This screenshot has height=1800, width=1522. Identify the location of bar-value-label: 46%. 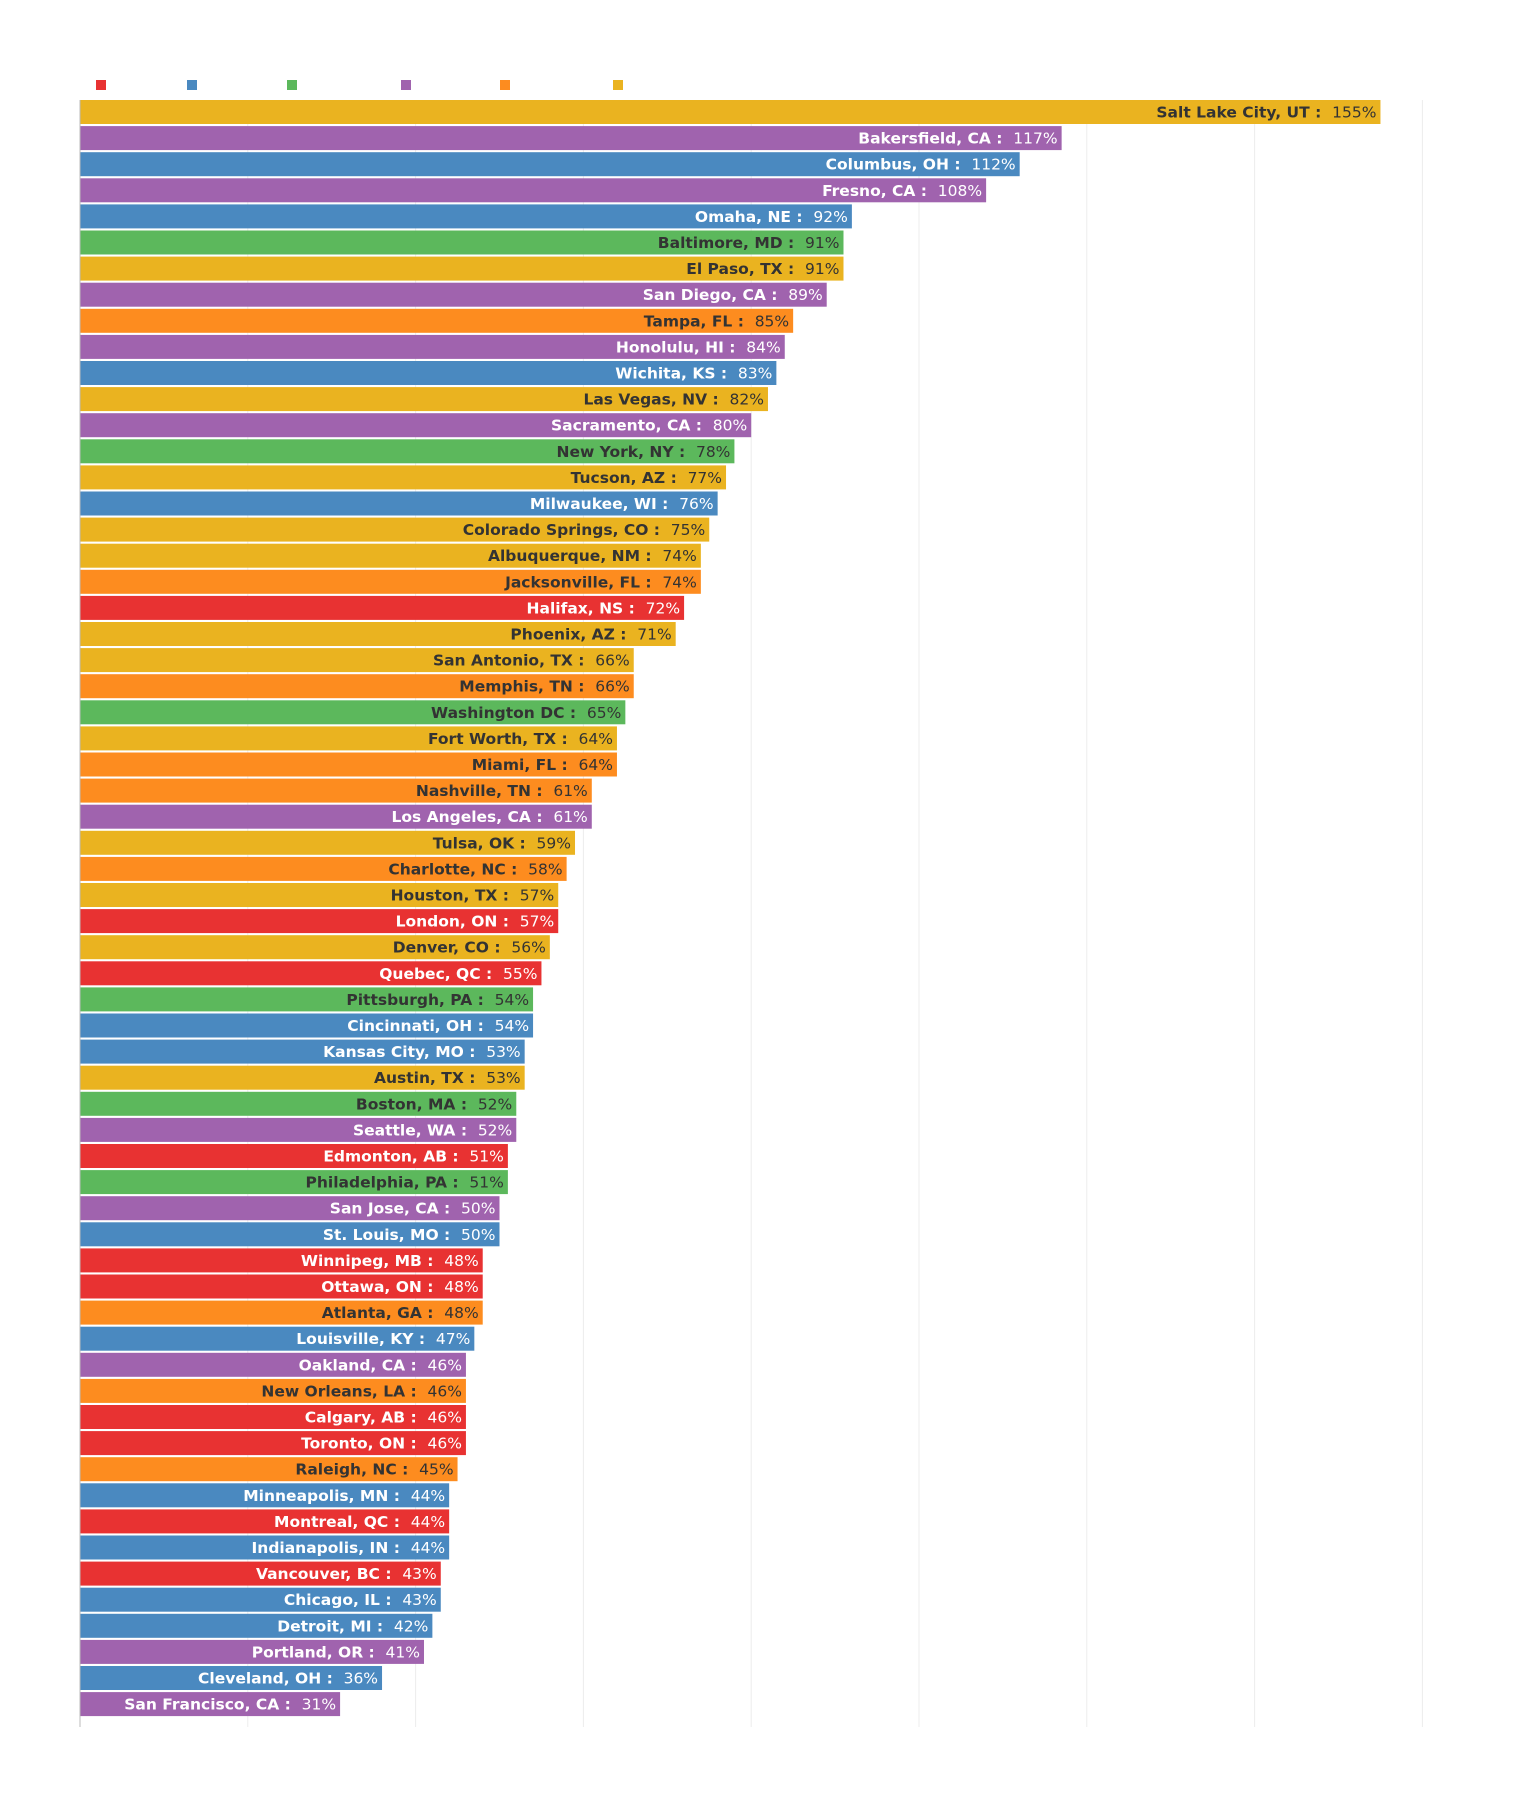
(444, 1391).